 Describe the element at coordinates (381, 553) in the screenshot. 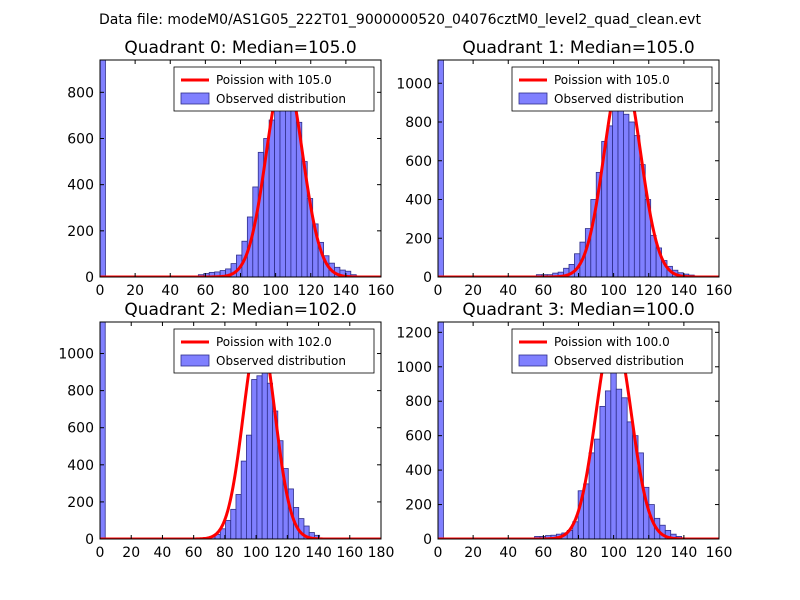

I see `x-tick-label: 180` at that location.